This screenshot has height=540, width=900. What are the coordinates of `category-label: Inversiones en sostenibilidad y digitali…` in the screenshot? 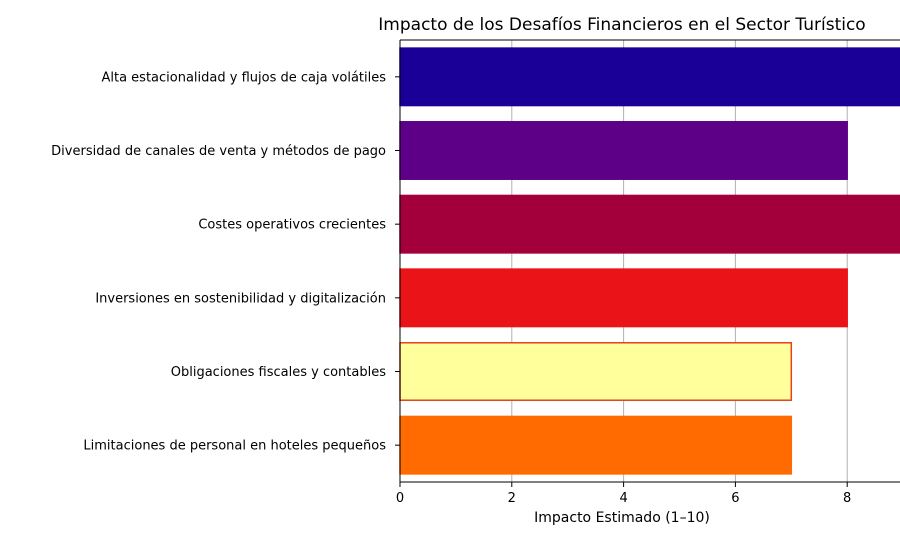 It's located at (240, 298).